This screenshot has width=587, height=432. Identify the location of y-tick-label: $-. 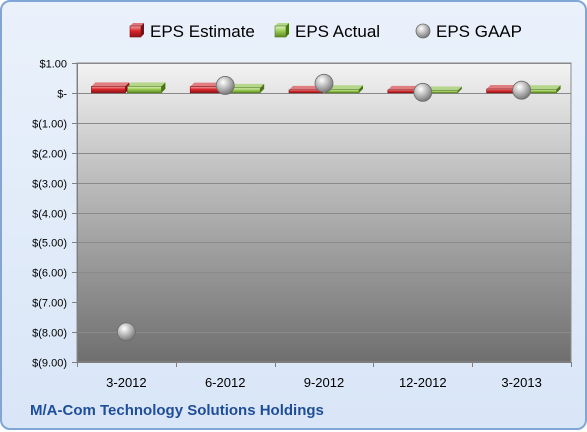
(62, 95).